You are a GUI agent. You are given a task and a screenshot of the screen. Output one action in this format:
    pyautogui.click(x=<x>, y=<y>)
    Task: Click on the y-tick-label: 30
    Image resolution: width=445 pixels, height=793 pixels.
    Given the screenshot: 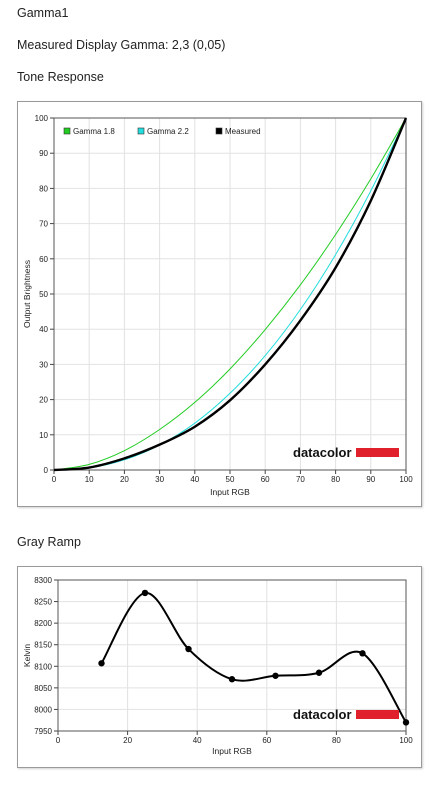 What is the action you would take?
    pyautogui.click(x=43, y=364)
    